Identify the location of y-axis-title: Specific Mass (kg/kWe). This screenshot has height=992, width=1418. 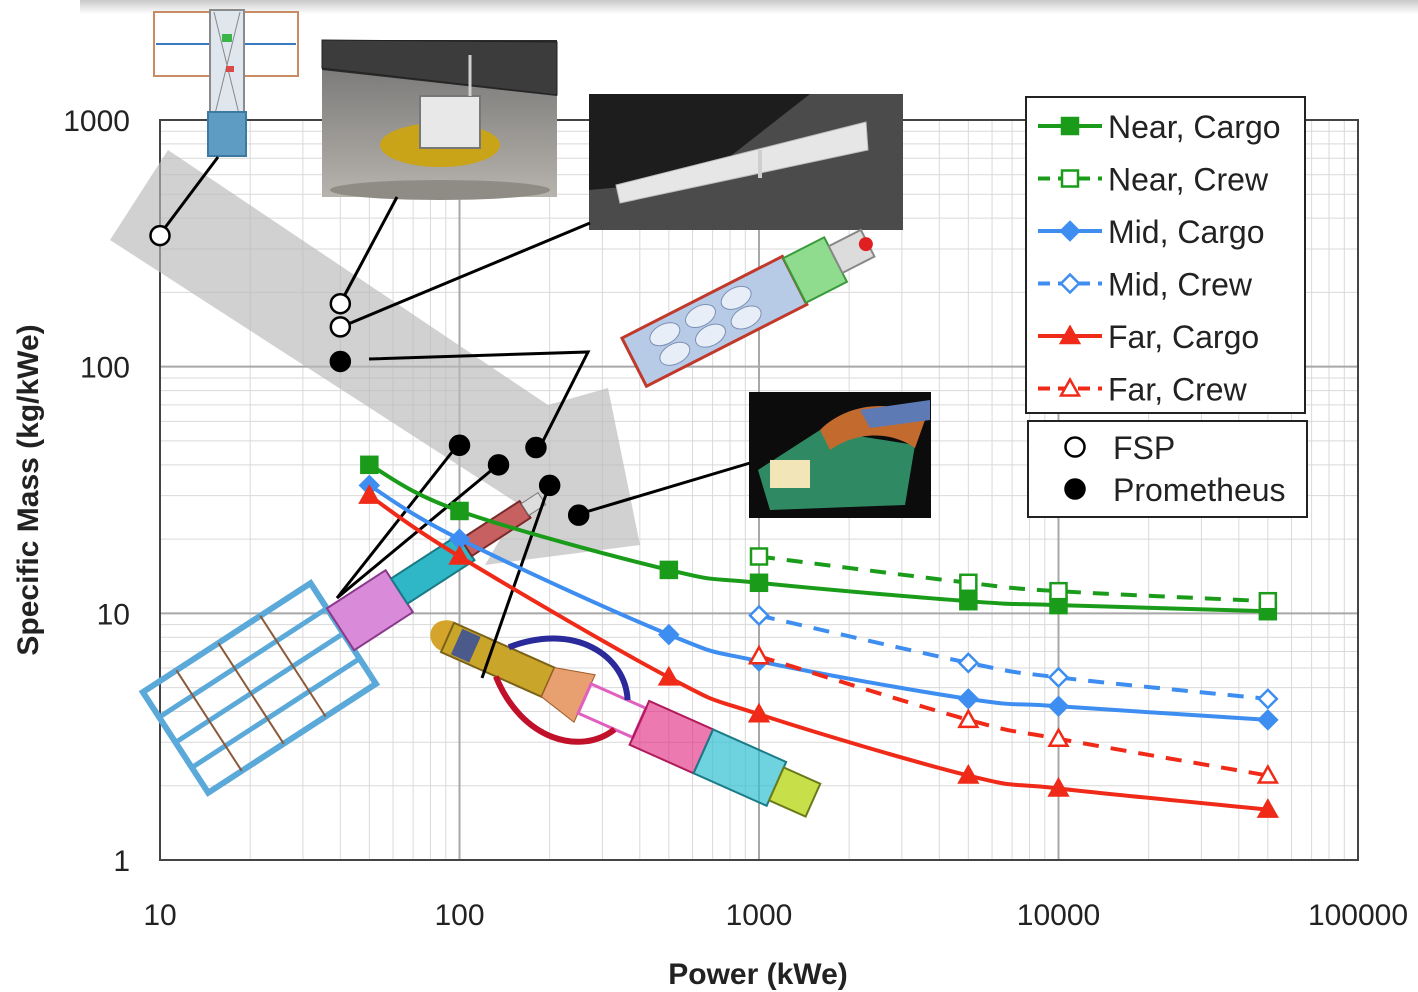
(28, 489).